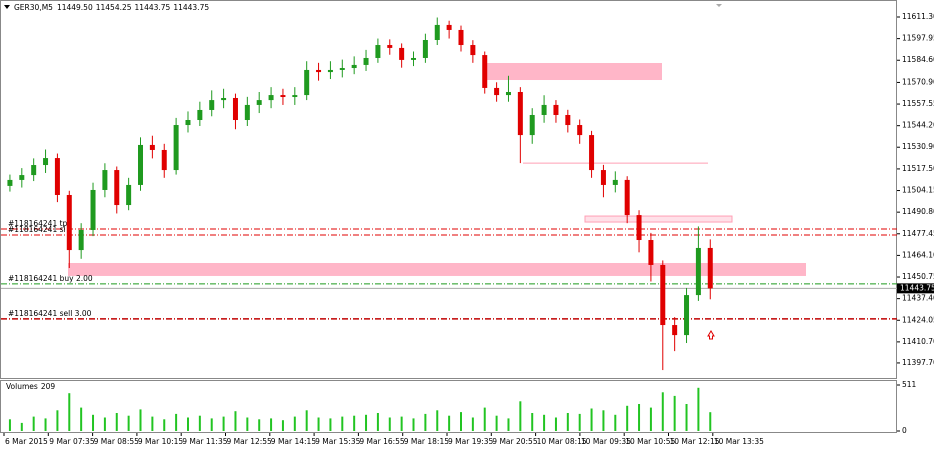  What do you see at coordinates (918, 319) in the screenshot?
I see `y-tick-label: 11424.05` at bounding box center [918, 319].